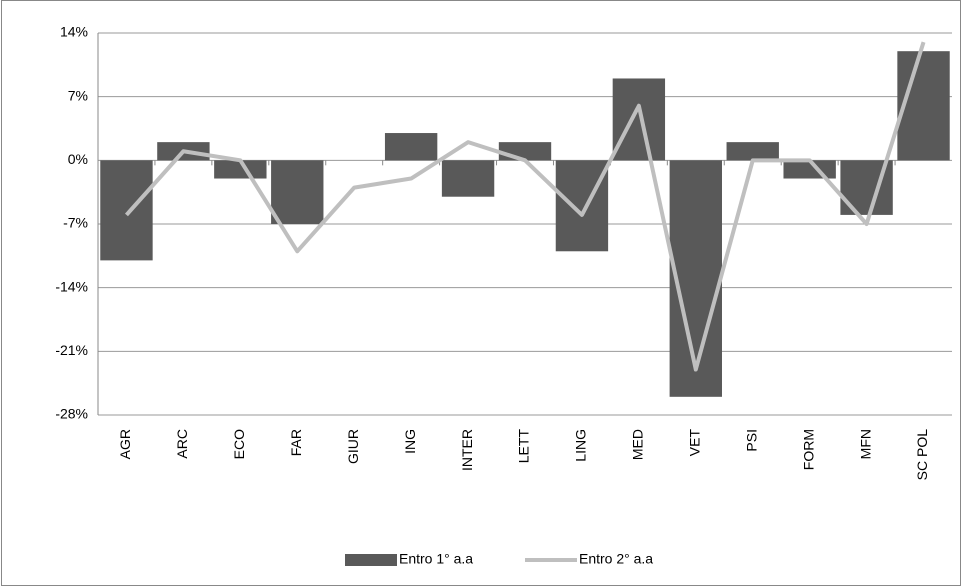 The image size is (962, 587). I want to click on legend-label: Entro 2° a.a, so click(616, 559).